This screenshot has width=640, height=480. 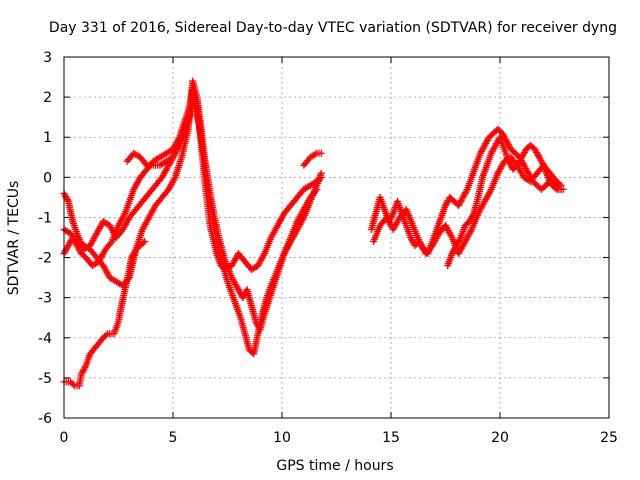 I want to click on x-tick-label: 25, so click(x=609, y=438).